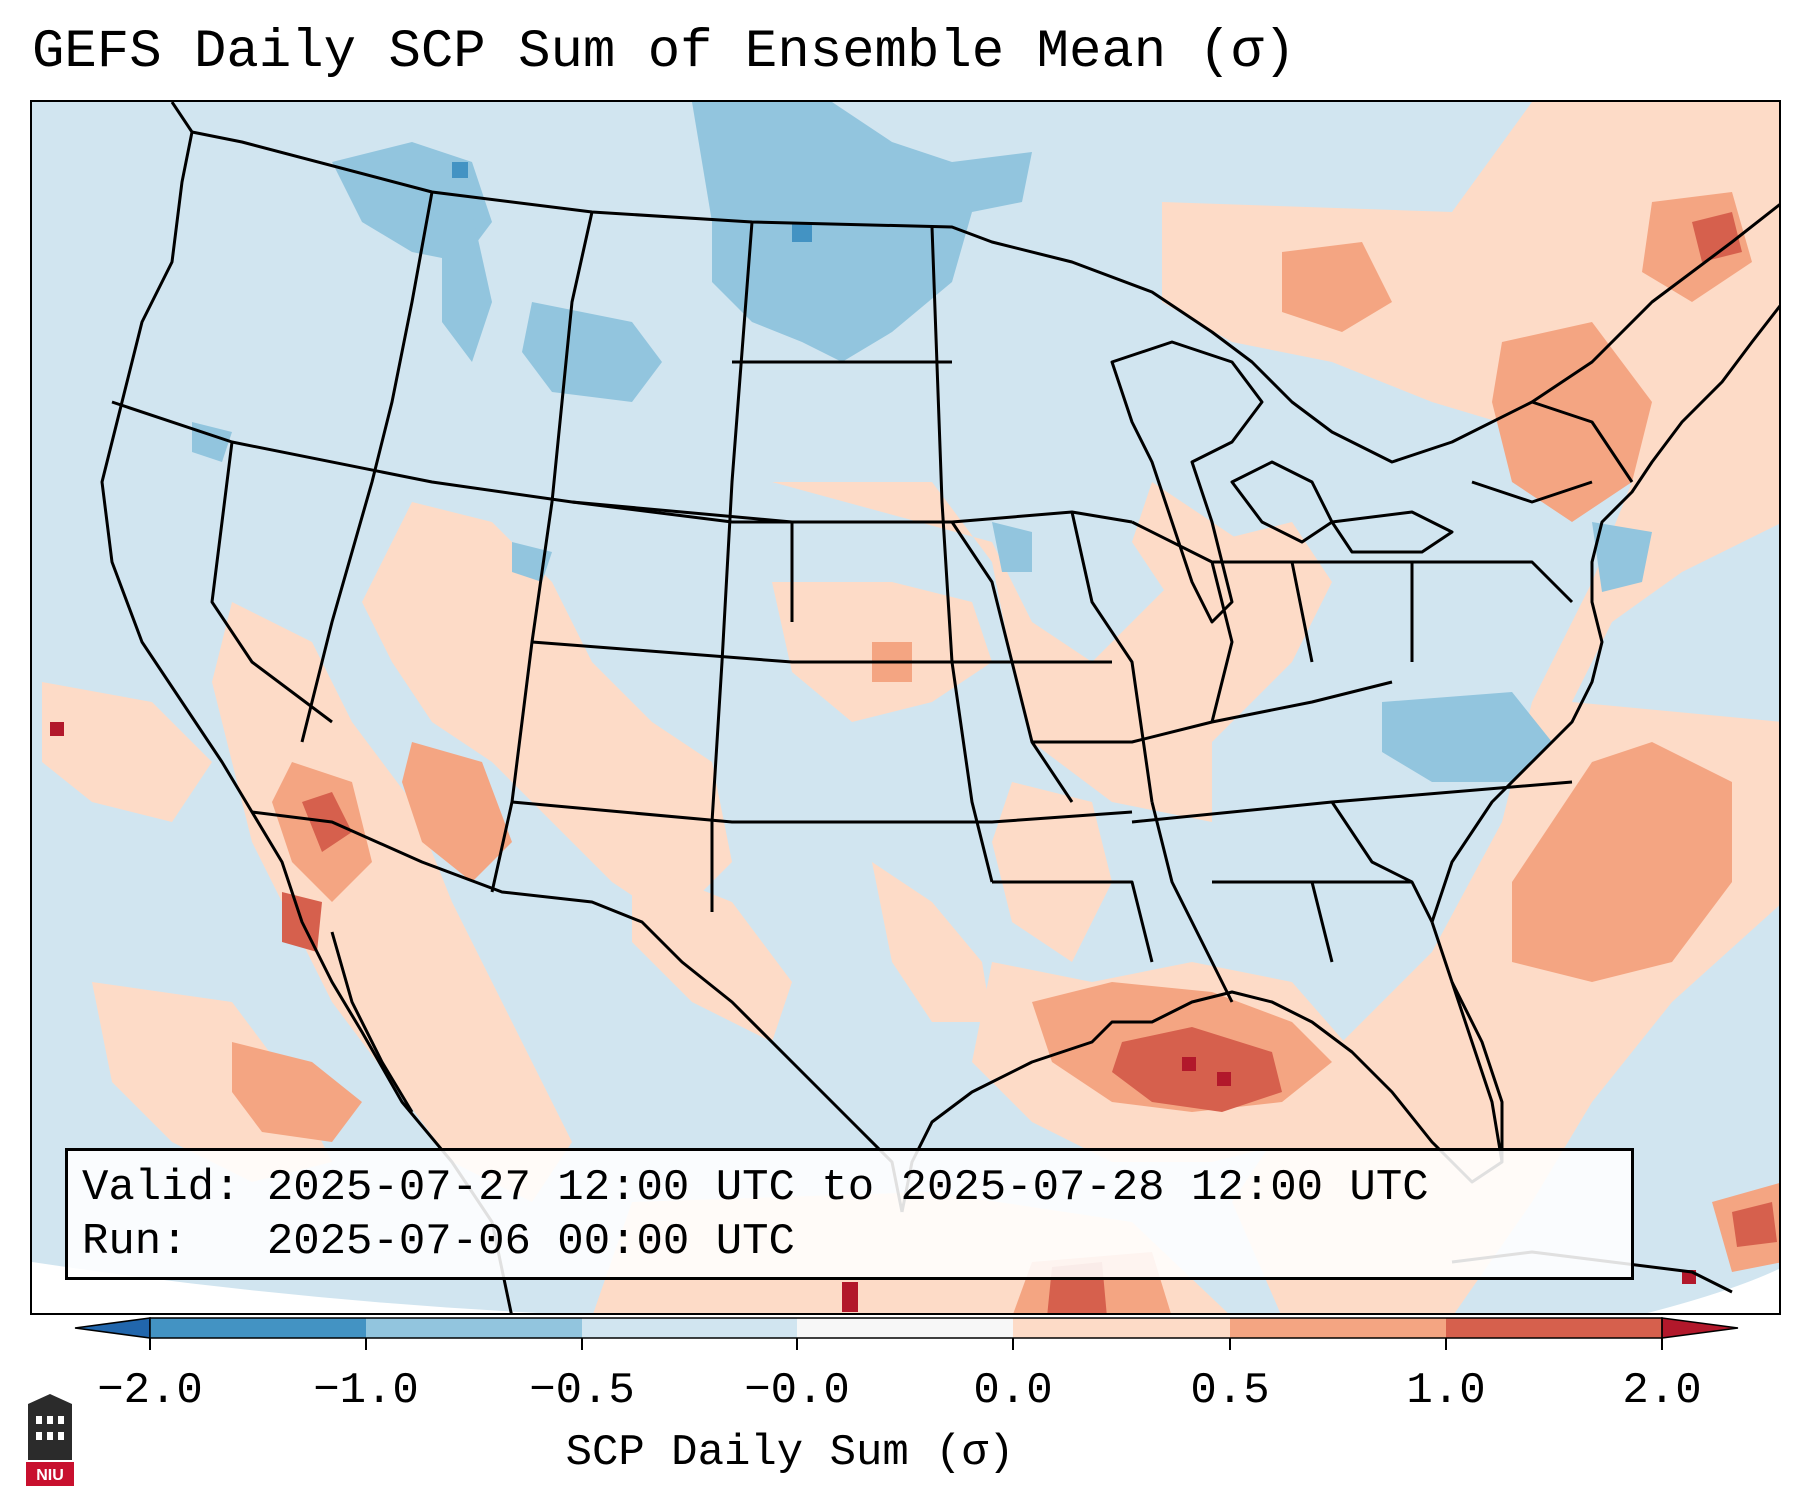  What do you see at coordinates (135, 1242) in the screenshot?
I see `run-label: Run:` at bounding box center [135, 1242].